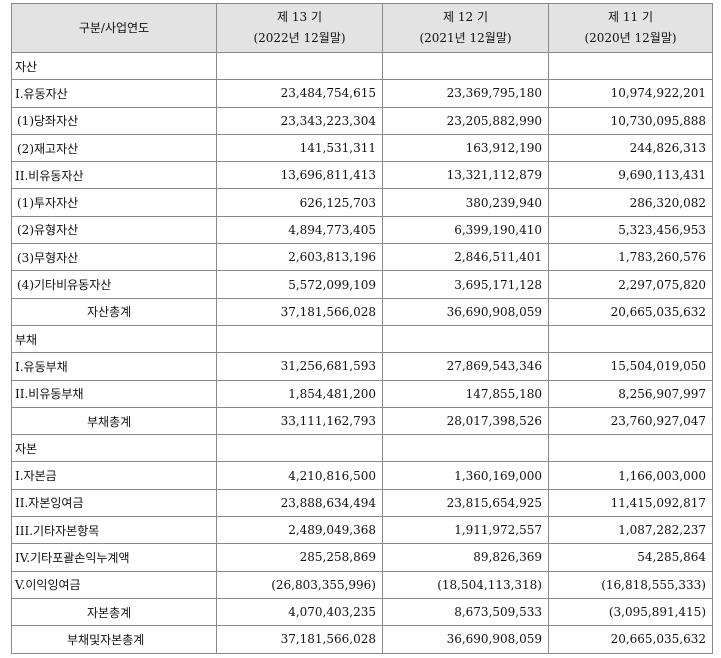 The width and height of the screenshot is (721, 658). What do you see at coordinates (114, 530) in the screenshot?
I see `row-label: III.기타자본항목` at bounding box center [114, 530].